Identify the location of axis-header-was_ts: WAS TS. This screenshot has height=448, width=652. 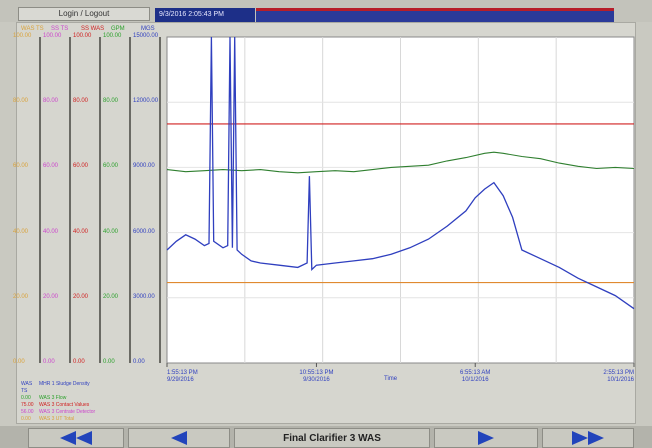
(32, 29).